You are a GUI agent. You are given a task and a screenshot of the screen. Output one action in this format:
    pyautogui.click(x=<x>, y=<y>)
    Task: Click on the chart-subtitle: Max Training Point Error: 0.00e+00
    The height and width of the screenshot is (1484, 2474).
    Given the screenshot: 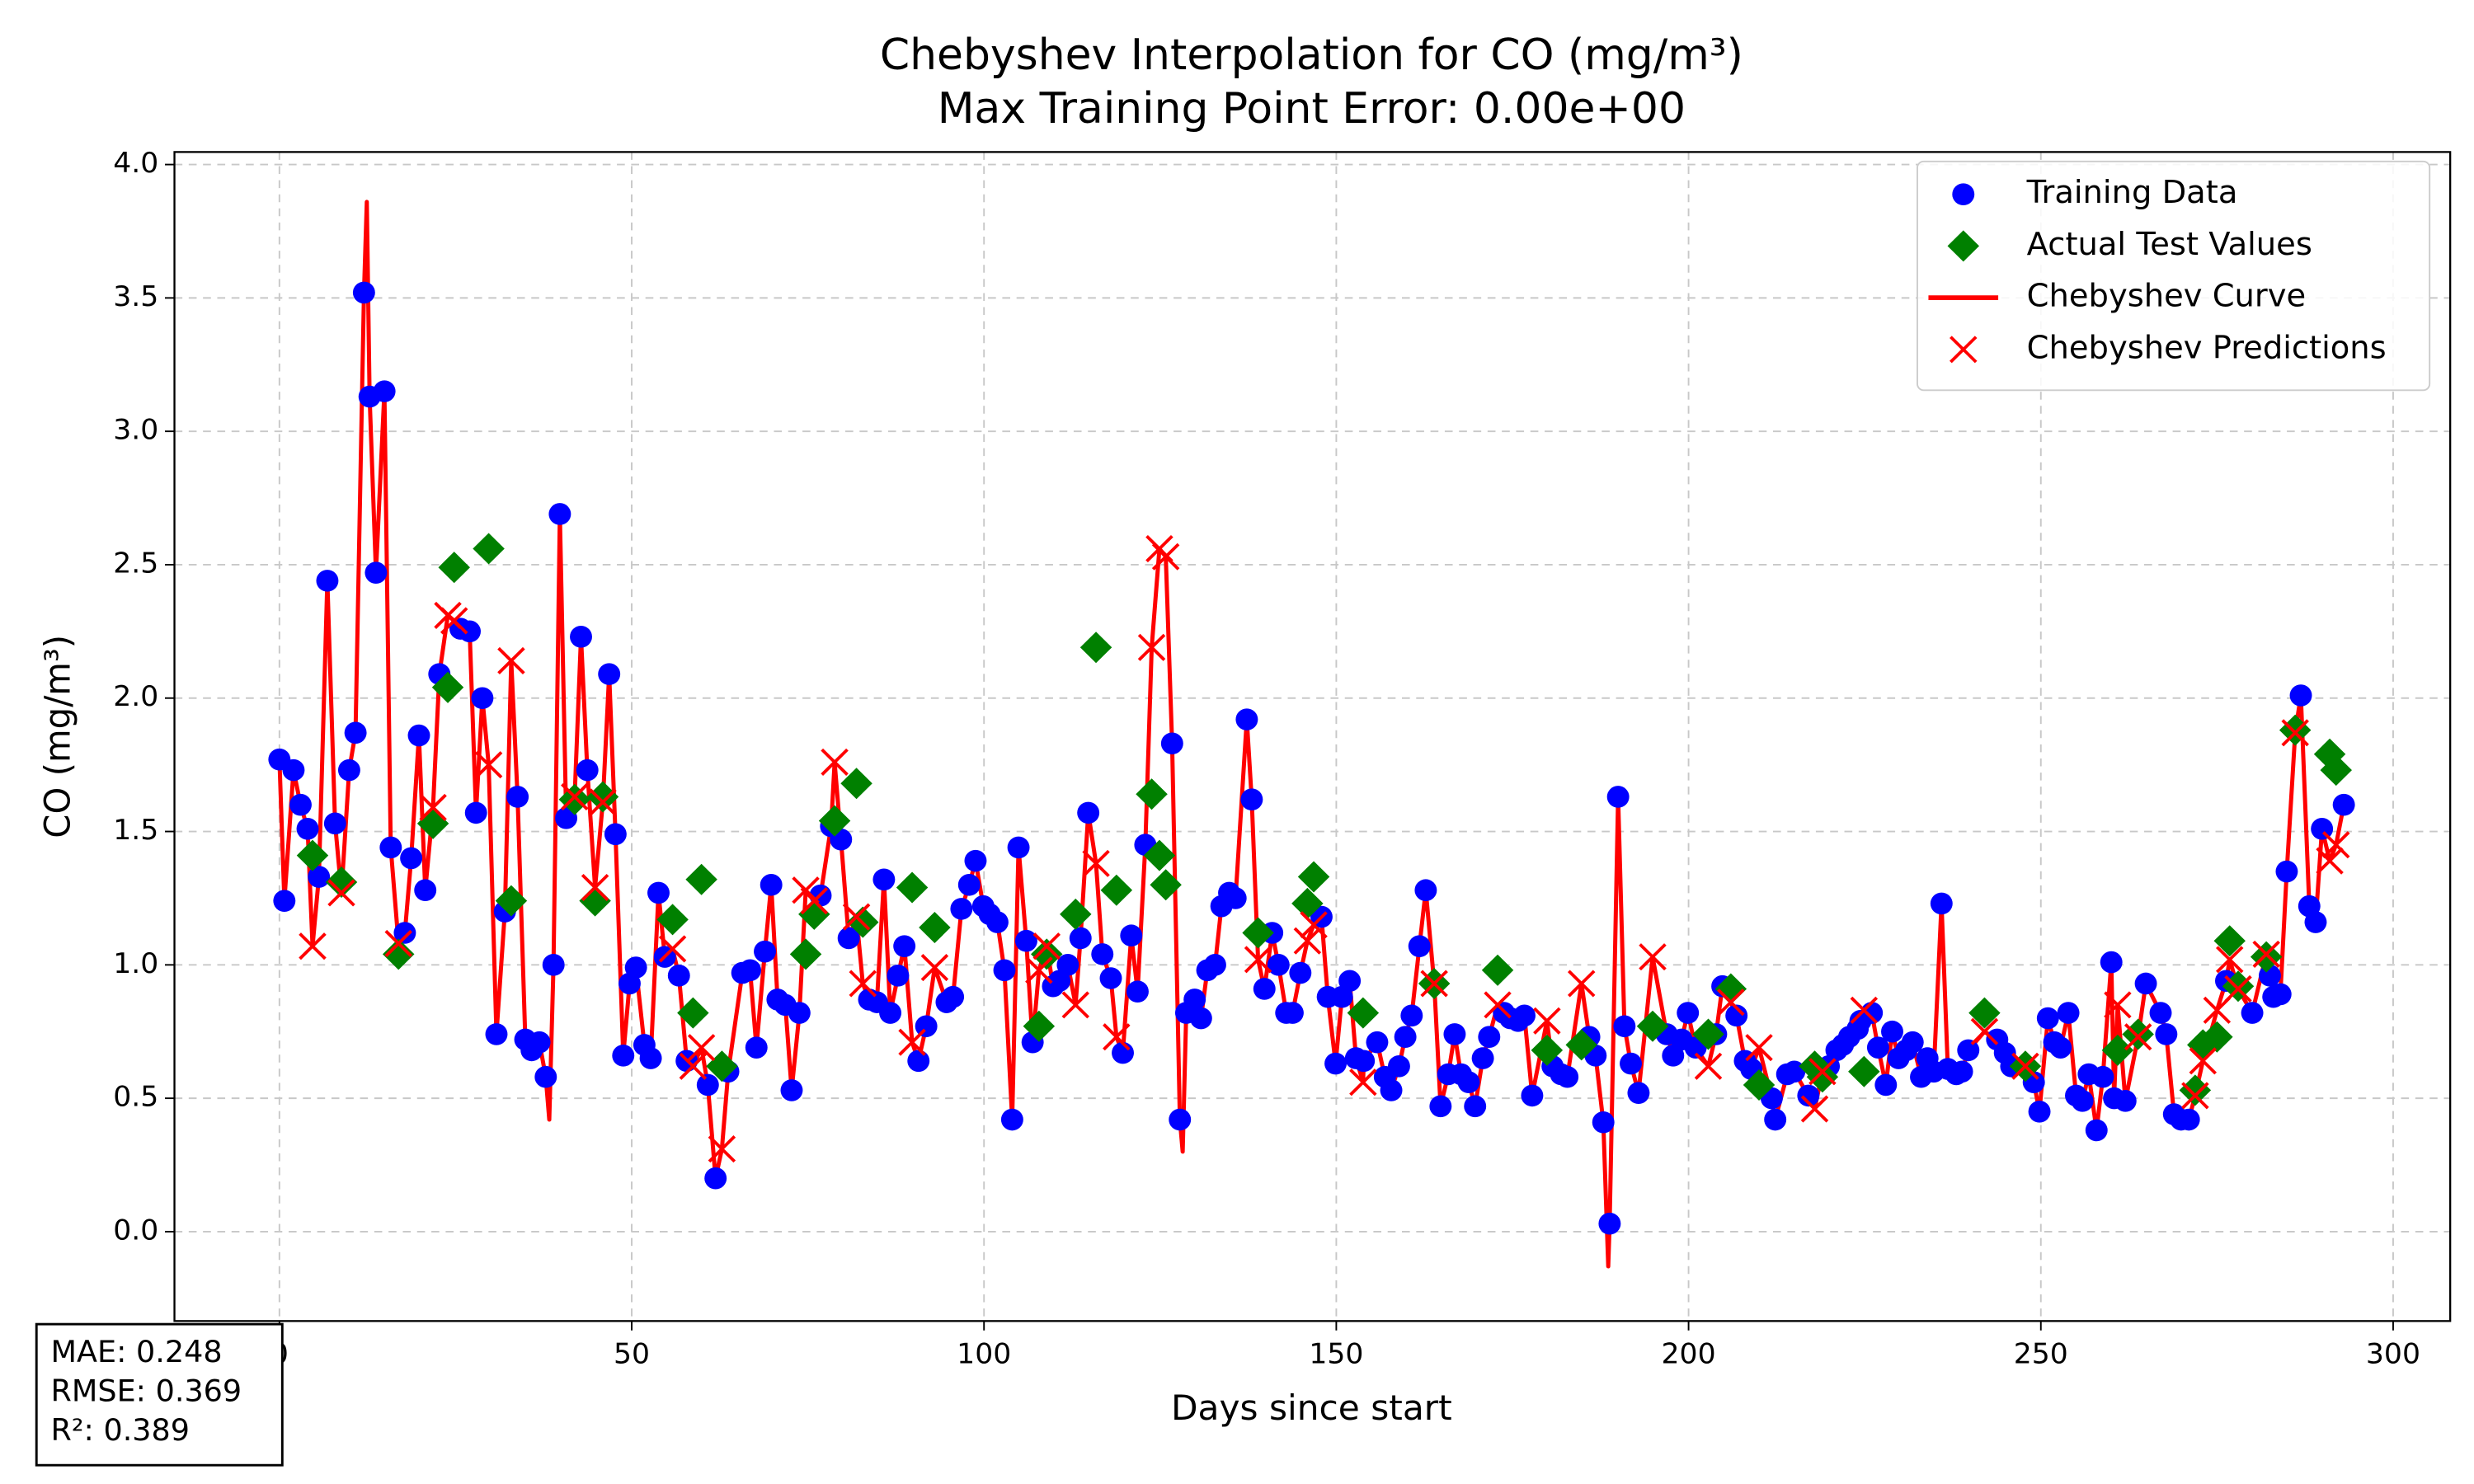 What is the action you would take?
    pyautogui.click(x=1312, y=109)
    